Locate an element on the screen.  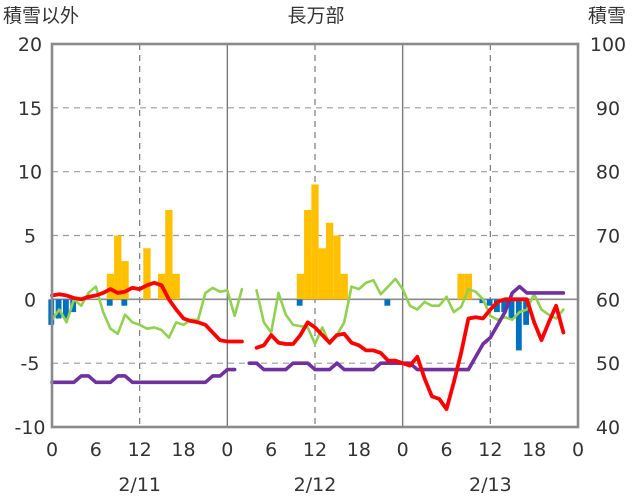
right-tick-label: 50 is located at coordinates (608, 364).